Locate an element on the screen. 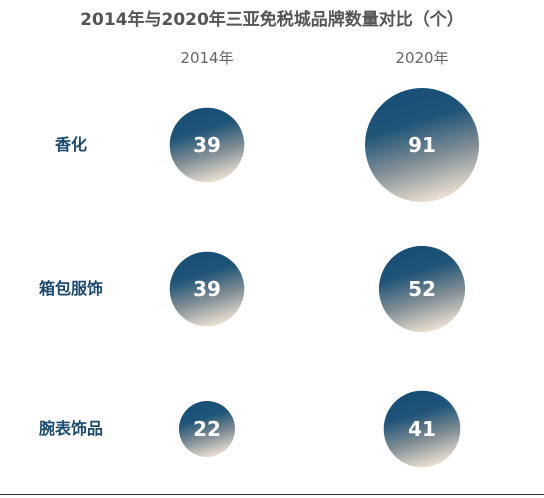  bubble-value-label: 91 is located at coordinates (422, 145).